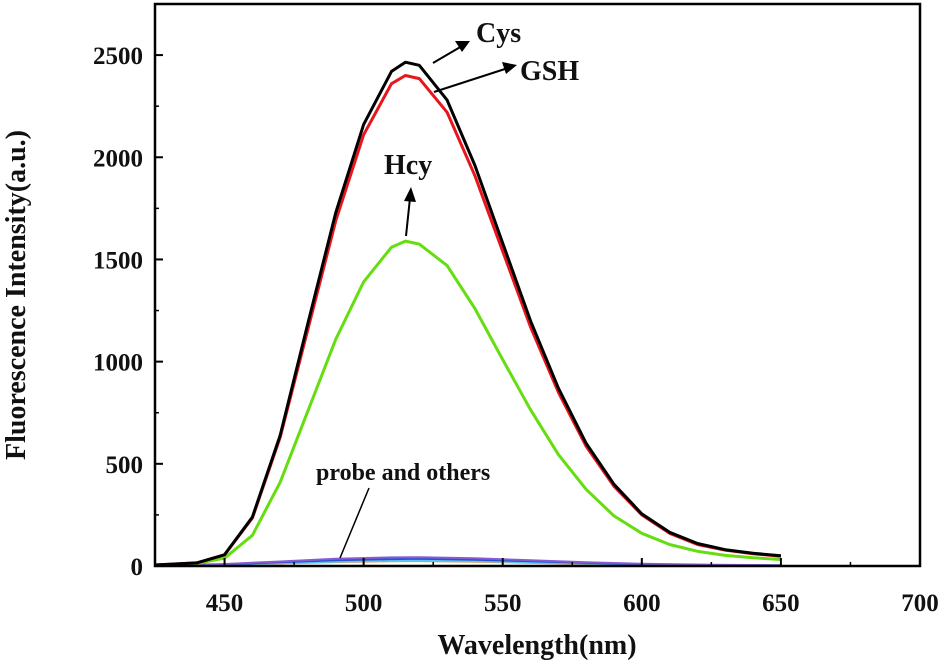 The image size is (947, 667). What do you see at coordinates (503, 603) in the screenshot?
I see `x-tick-label: 550` at bounding box center [503, 603].